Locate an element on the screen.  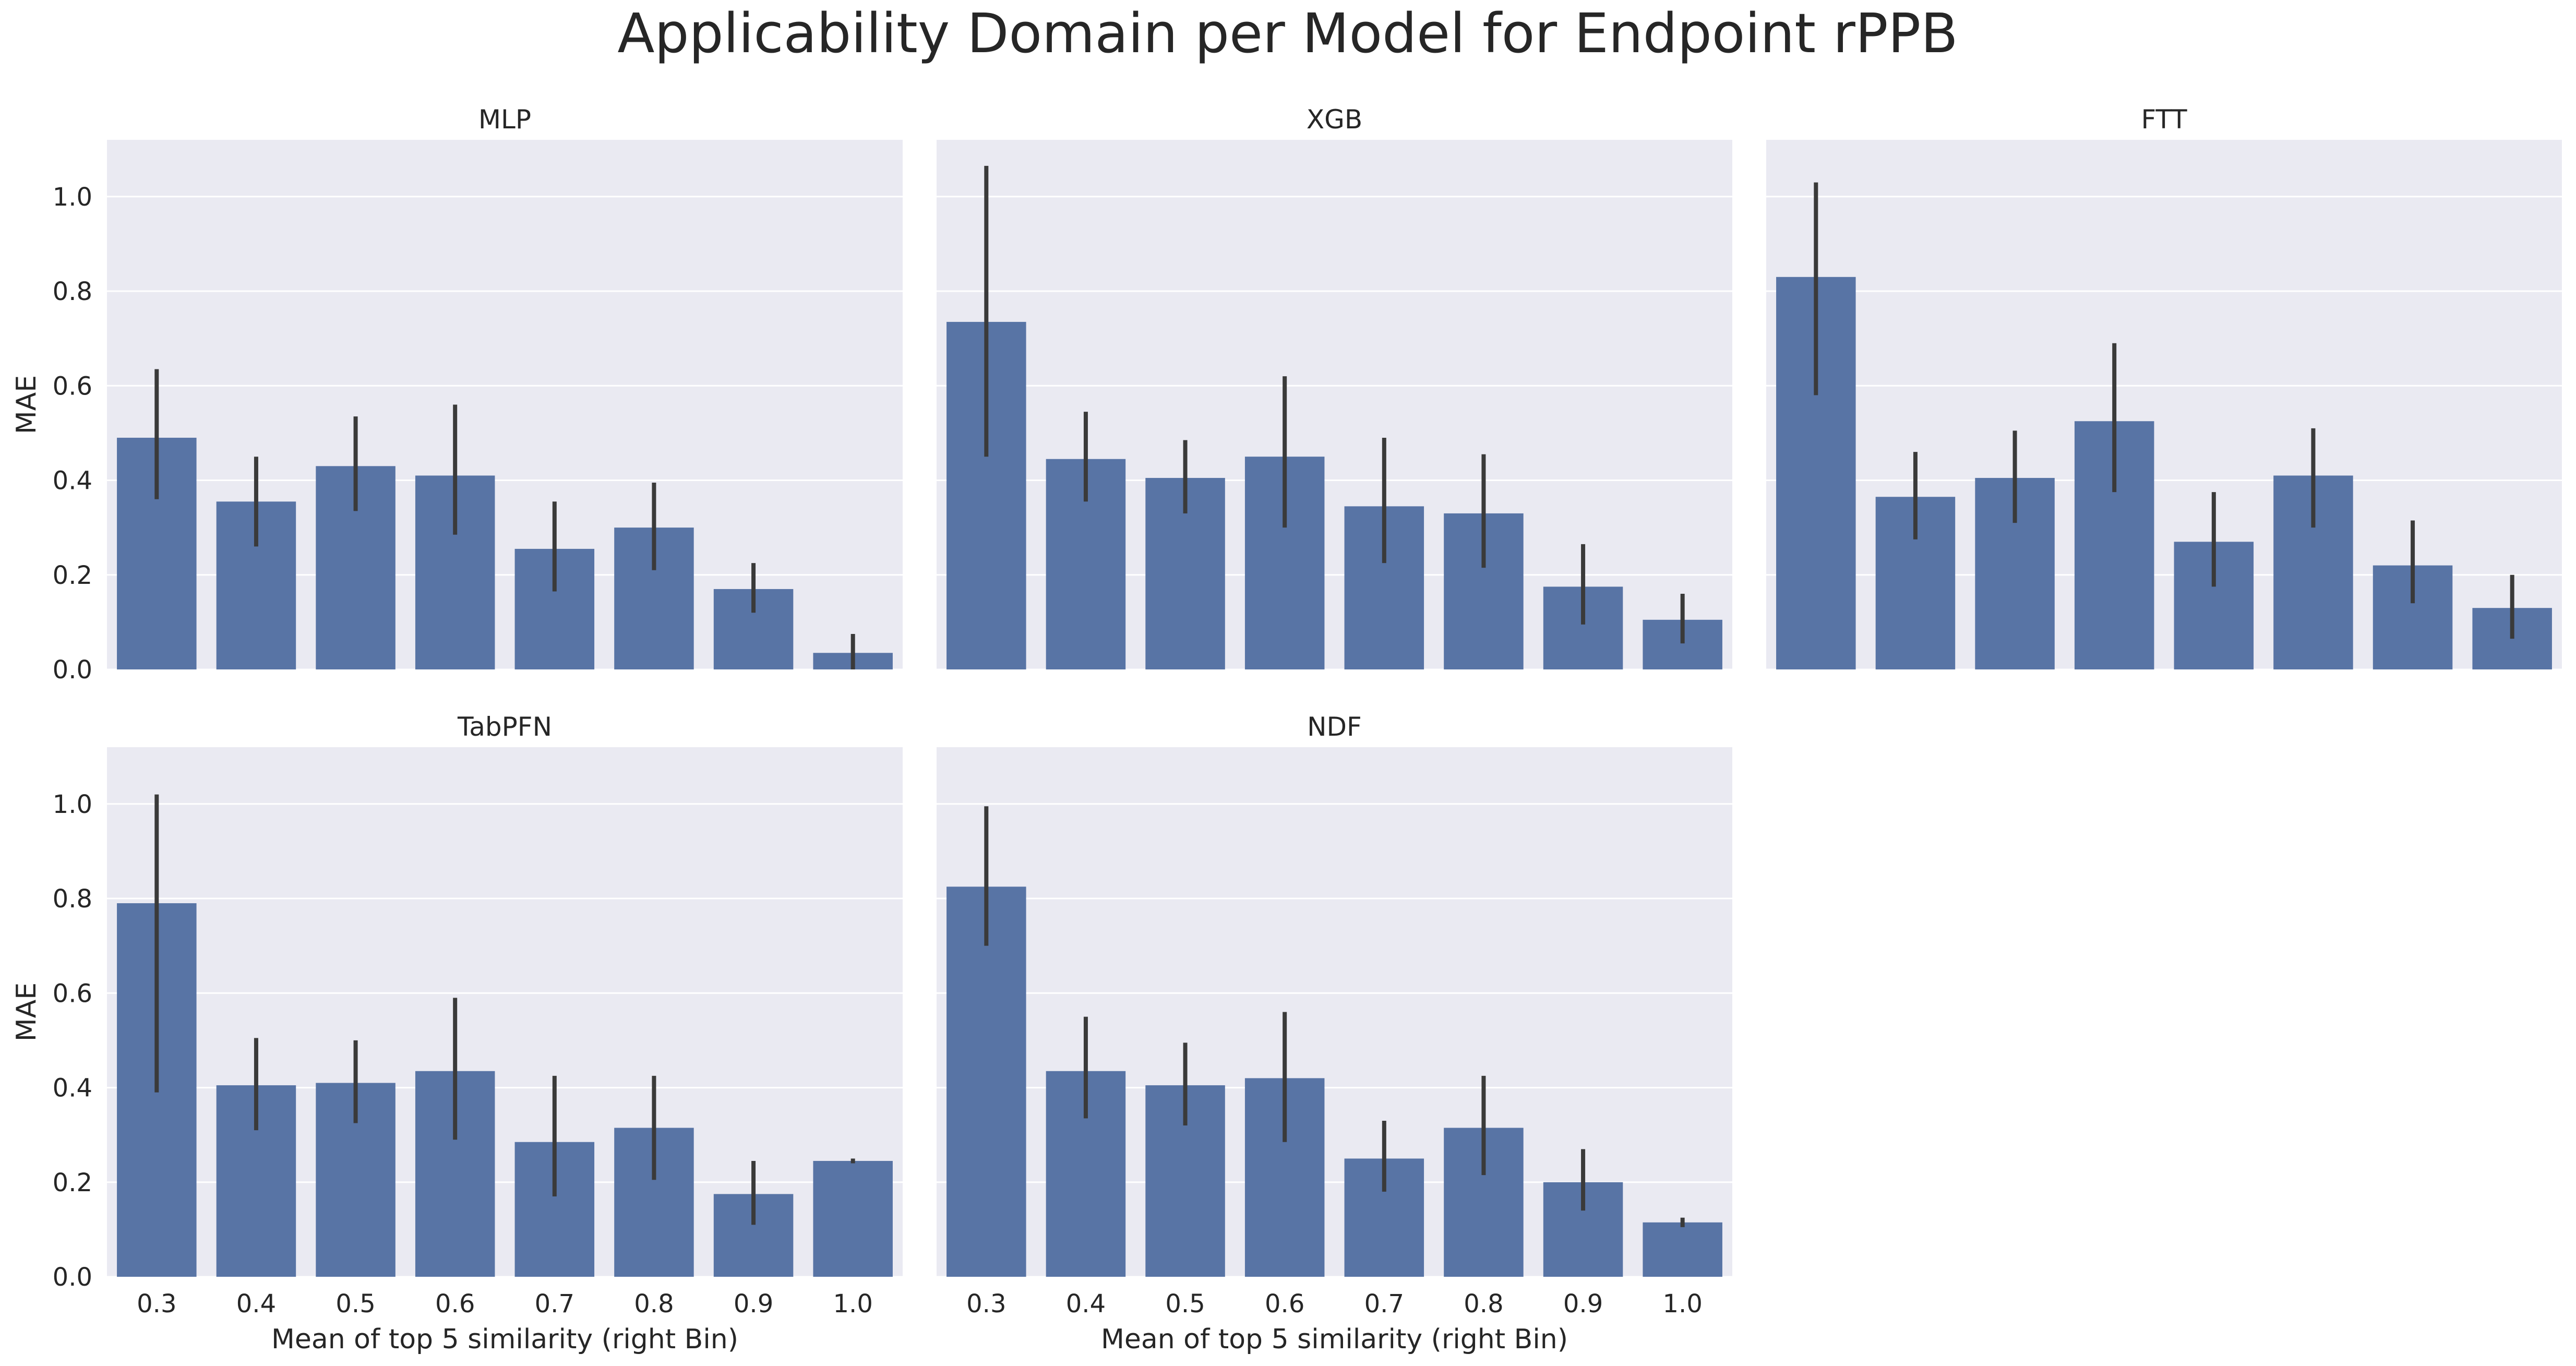
panel-title-mlp: MLP is located at coordinates (504, 119).